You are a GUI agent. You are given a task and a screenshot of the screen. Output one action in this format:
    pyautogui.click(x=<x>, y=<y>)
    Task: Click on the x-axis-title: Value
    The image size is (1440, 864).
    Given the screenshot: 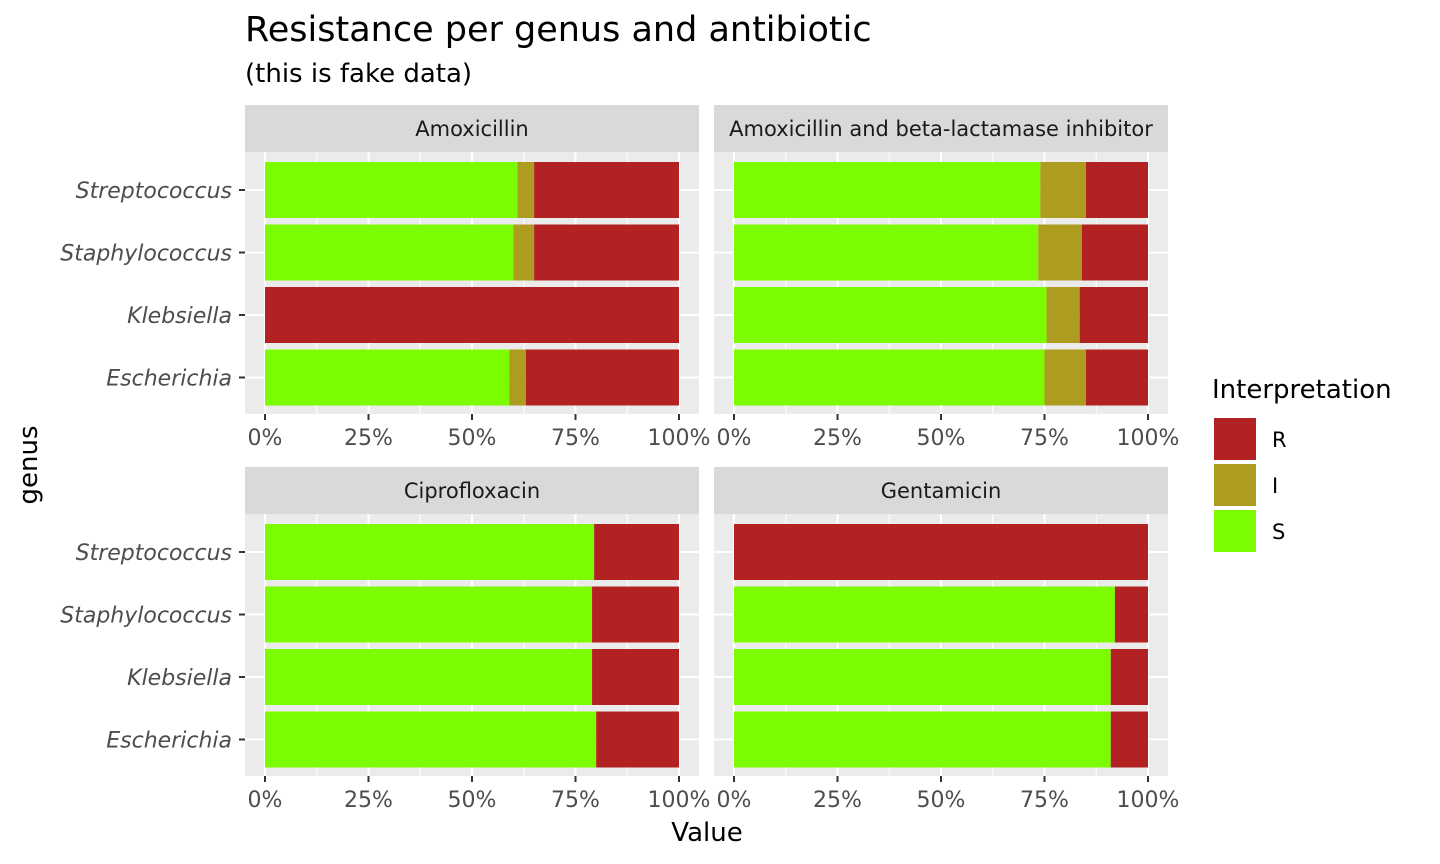 What is the action you would take?
    pyautogui.click(x=706, y=833)
    